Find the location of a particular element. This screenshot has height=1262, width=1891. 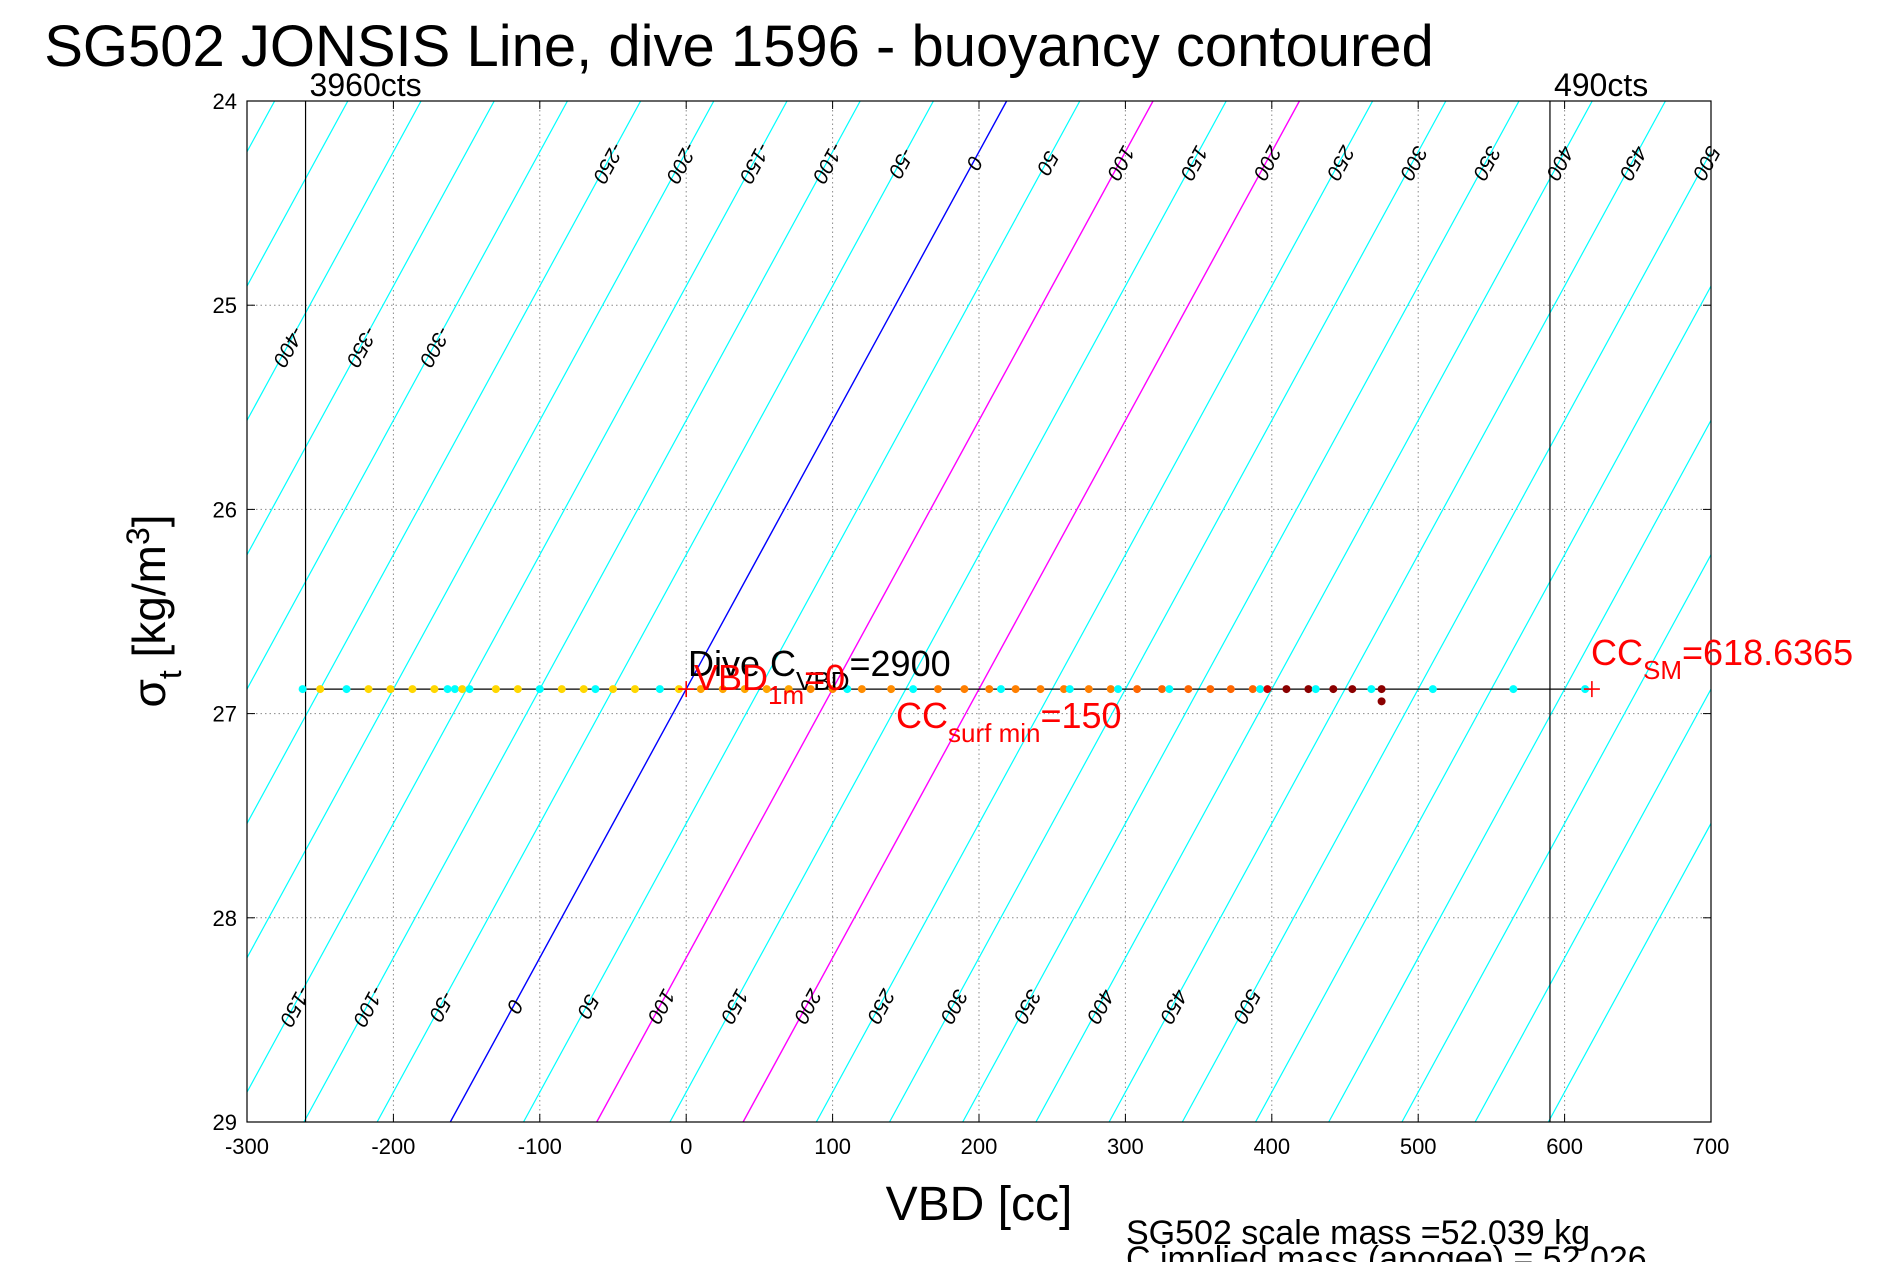

x-tick-label: 300 is located at coordinates (1125, 1146).